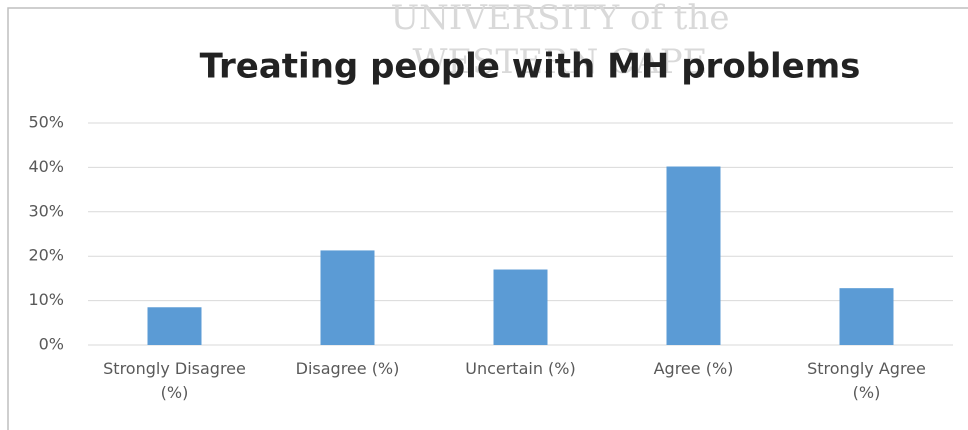 The width and height of the screenshot is (968, 430). I want to click on watermark: UNIVERSITY of the, so click(559, 19).